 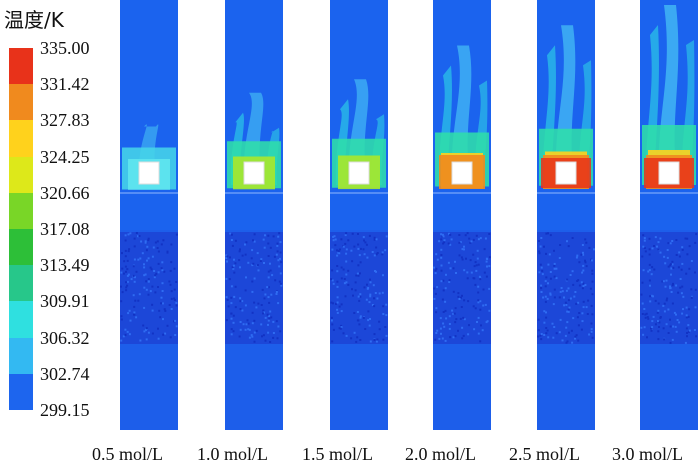 What do you see at coordinates (65, 373) in the screenshot?
I see `legend-label-9: 302.74` at bounding box center [65, 373].